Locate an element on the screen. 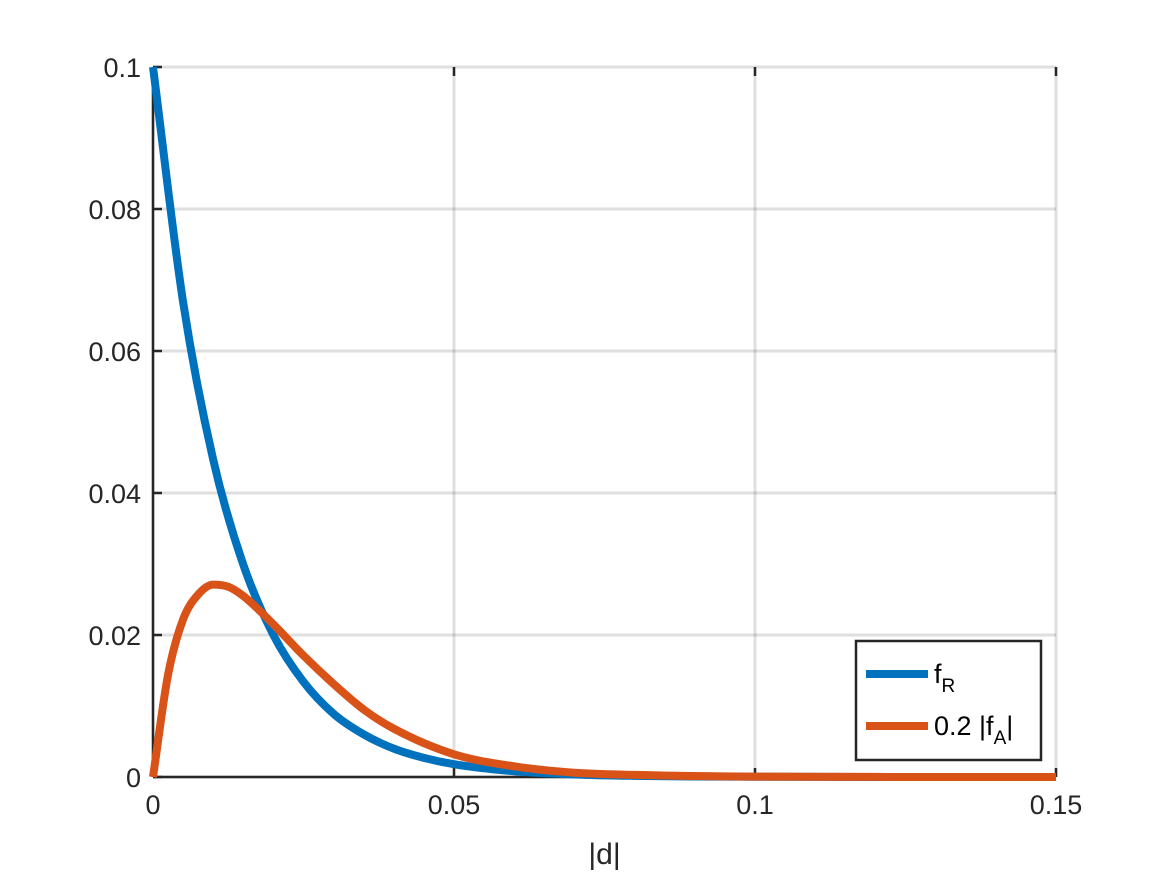 The width and height of the screenshot is (1167, 875). x-tick-label-0: 0 is located at coordinates (152, 805).